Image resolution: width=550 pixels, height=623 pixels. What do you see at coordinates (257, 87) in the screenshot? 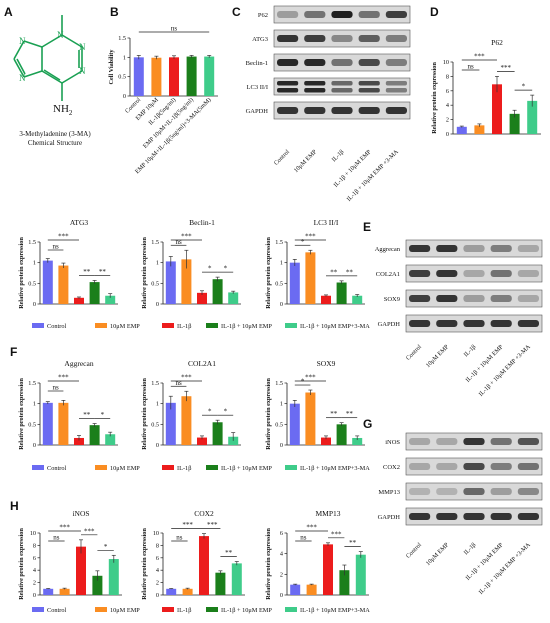
I see `blot-band-label: LC3 II/I` at bounding box center [257, 87].